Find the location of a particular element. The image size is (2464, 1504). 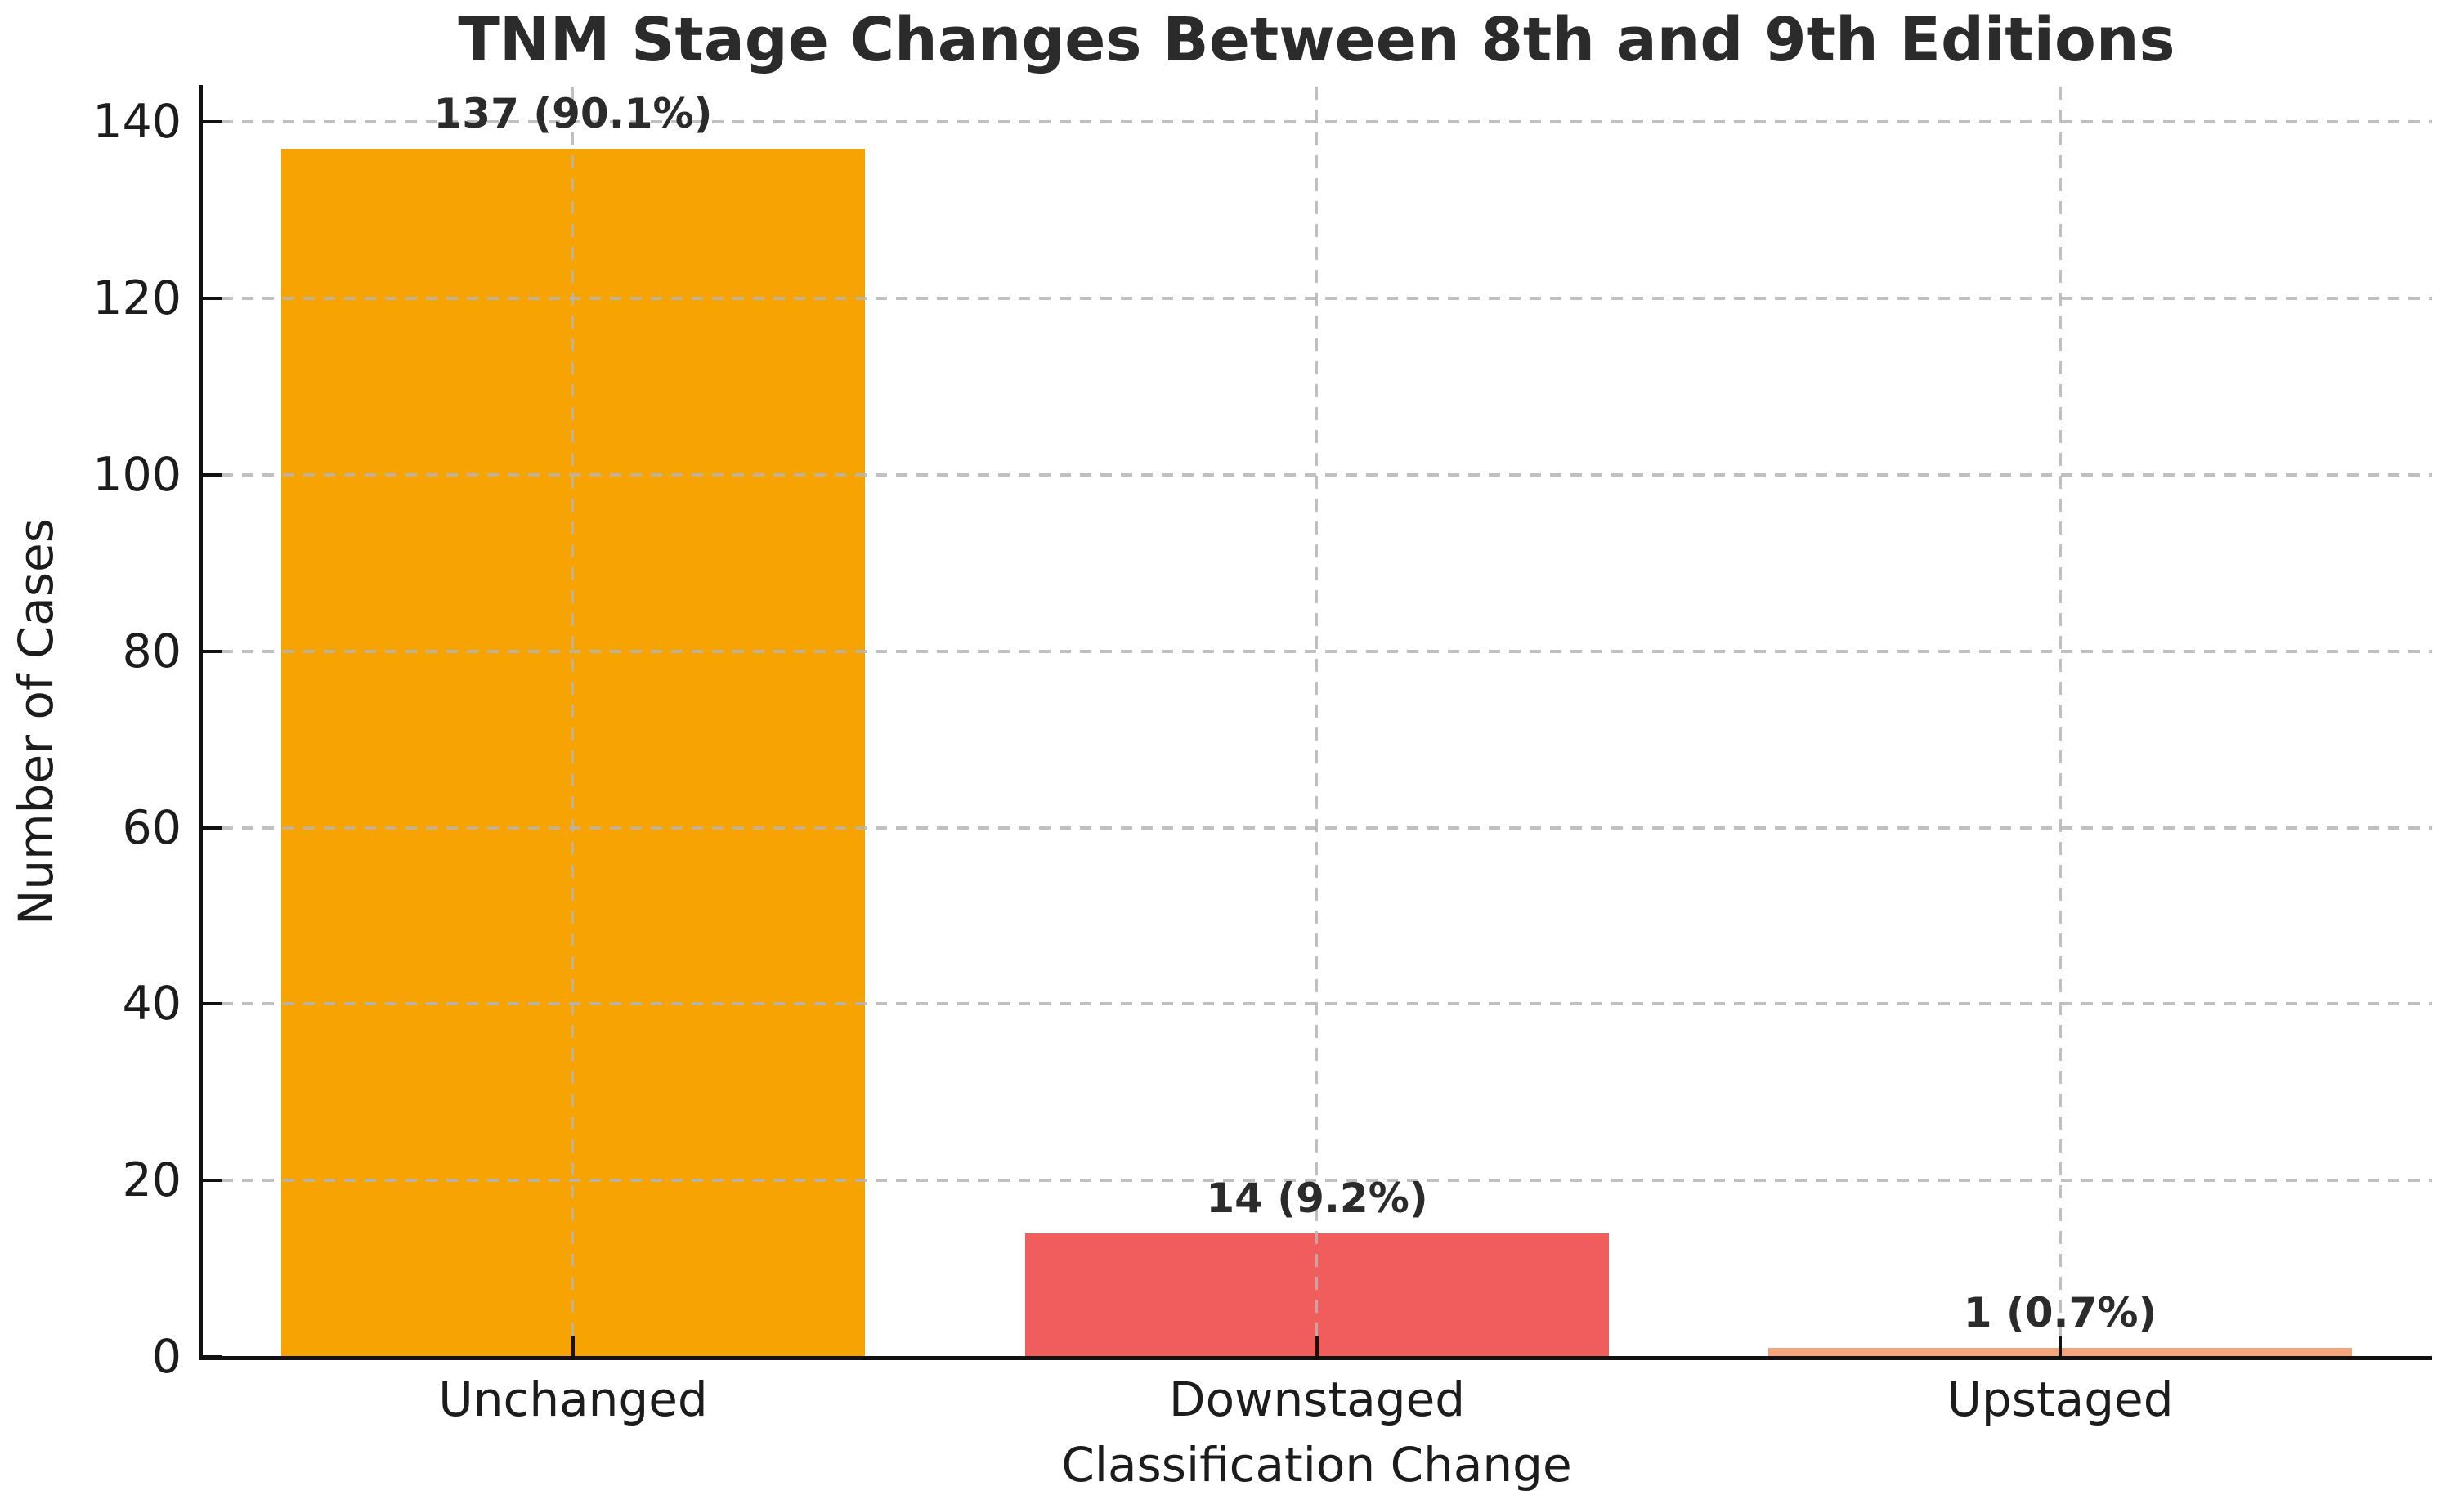

bar-value-label-upstaged: 1 (0.7%) is located at coordinates (2060, 1312).